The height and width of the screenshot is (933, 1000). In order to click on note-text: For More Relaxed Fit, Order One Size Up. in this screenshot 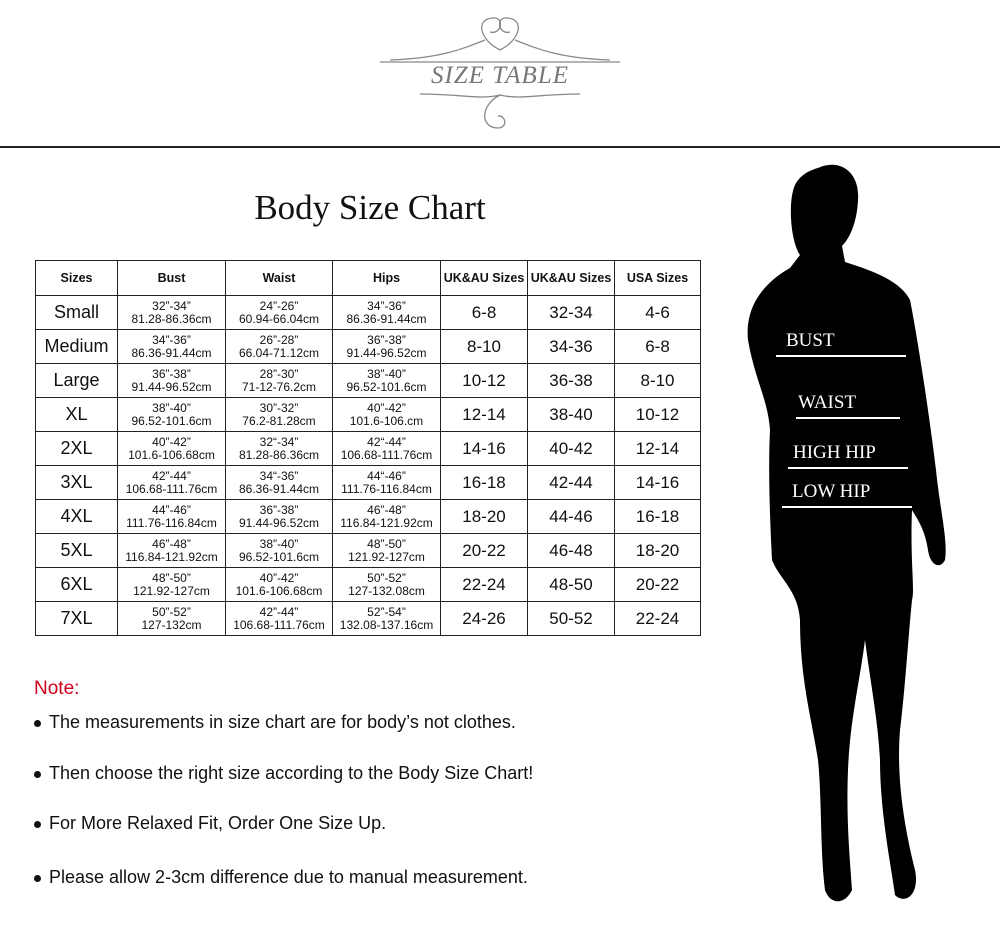, I will do `click(218, 823)`.